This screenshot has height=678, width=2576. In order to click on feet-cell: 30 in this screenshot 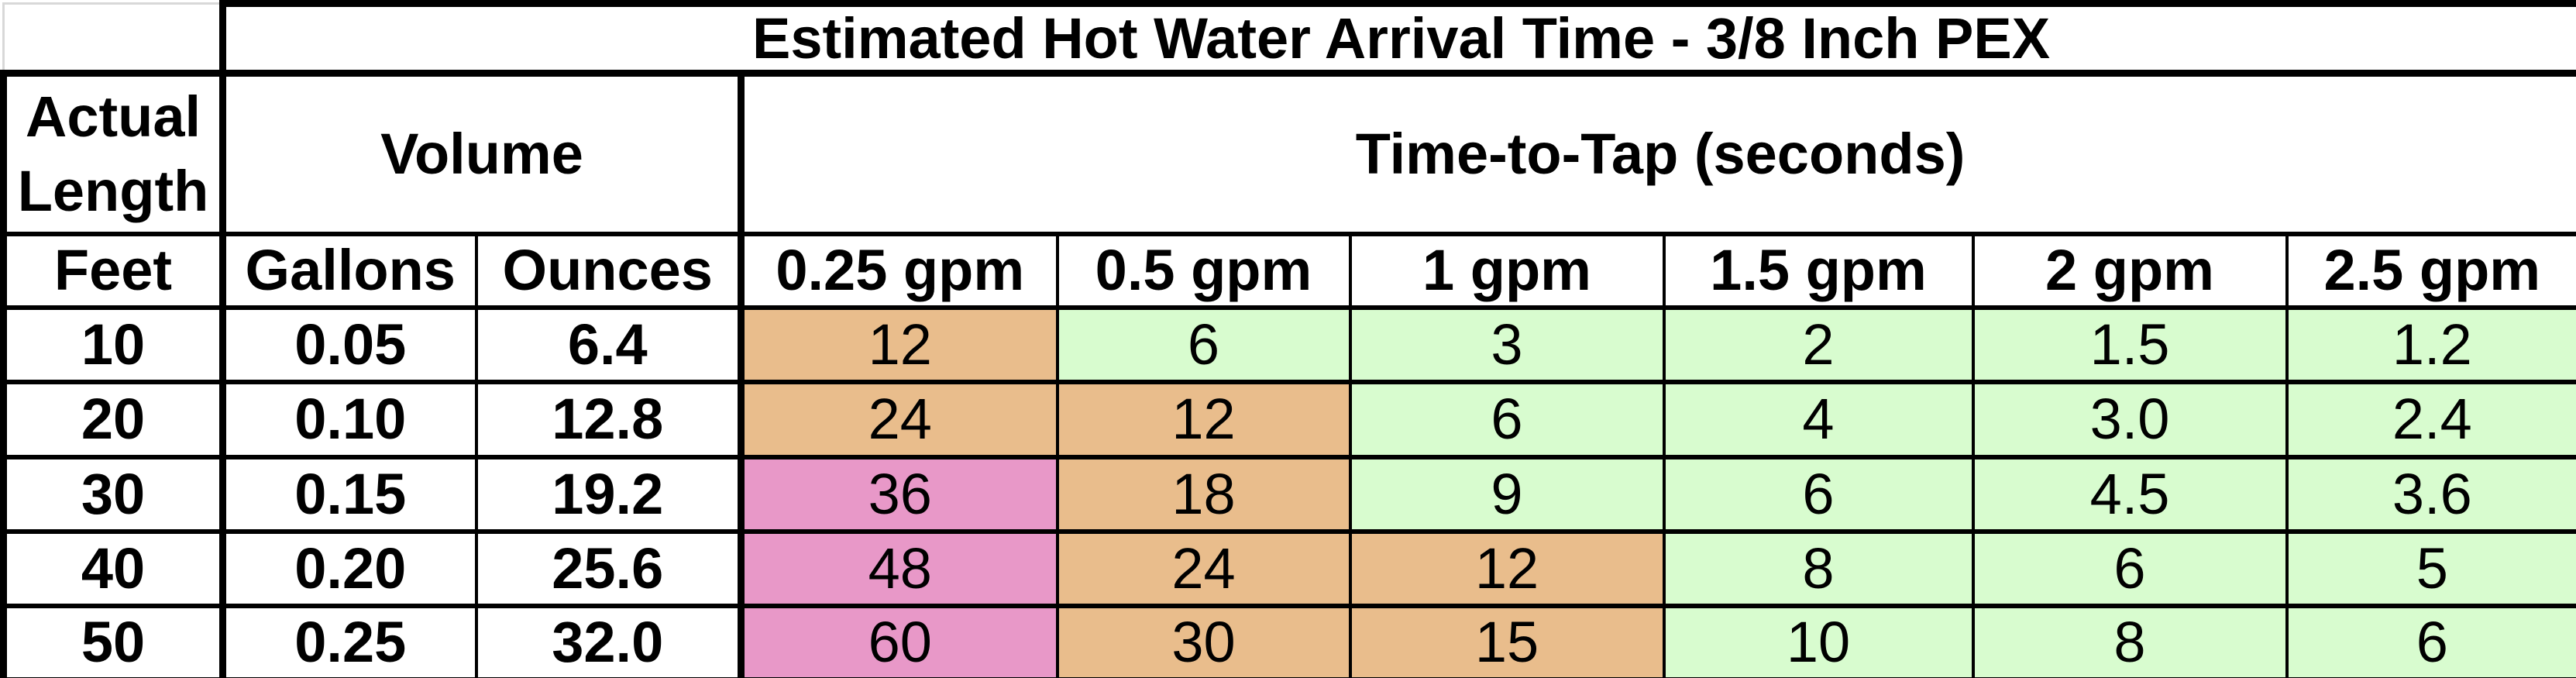, I will do `click(113, 495)`.